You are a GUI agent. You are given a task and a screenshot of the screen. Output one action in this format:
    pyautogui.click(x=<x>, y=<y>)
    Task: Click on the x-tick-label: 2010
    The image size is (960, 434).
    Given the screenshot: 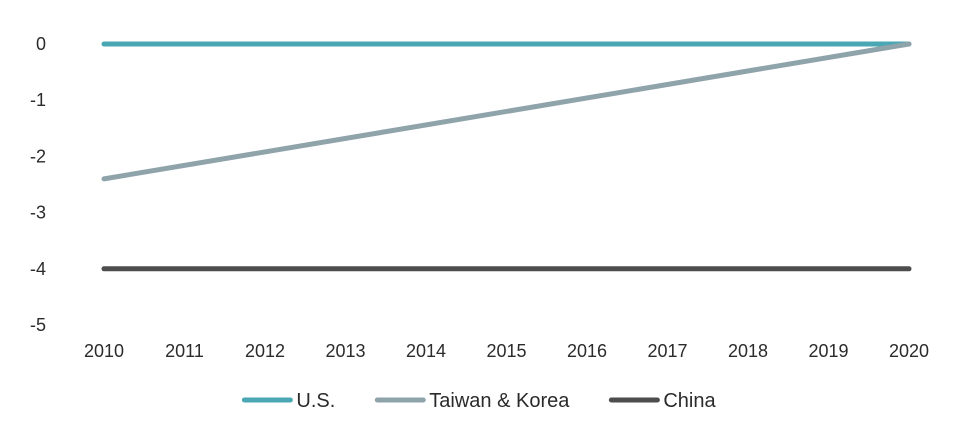 What is the action you would take?
    pyautogui.click(x=104, y=351)
    